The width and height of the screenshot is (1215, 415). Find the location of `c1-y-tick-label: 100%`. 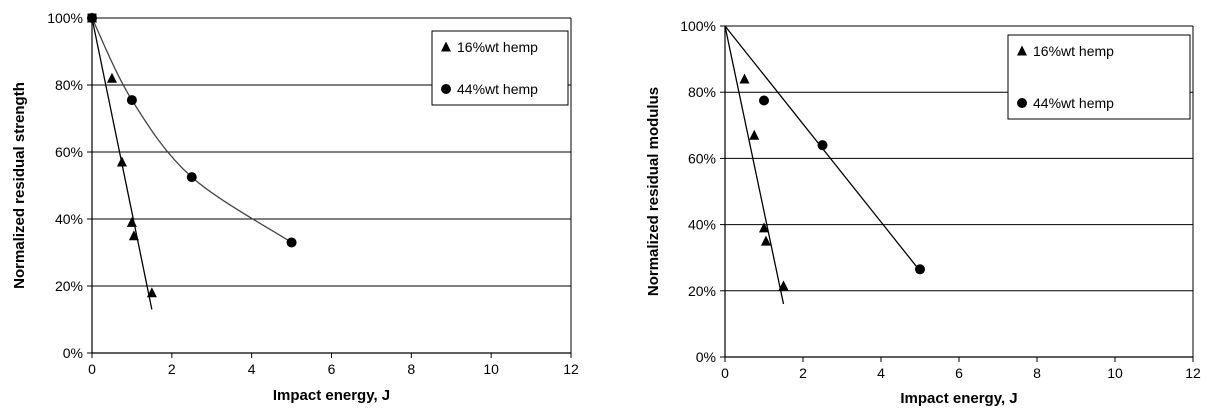

c1-y-tick-label: 100% is located at coordinates (698, 26).